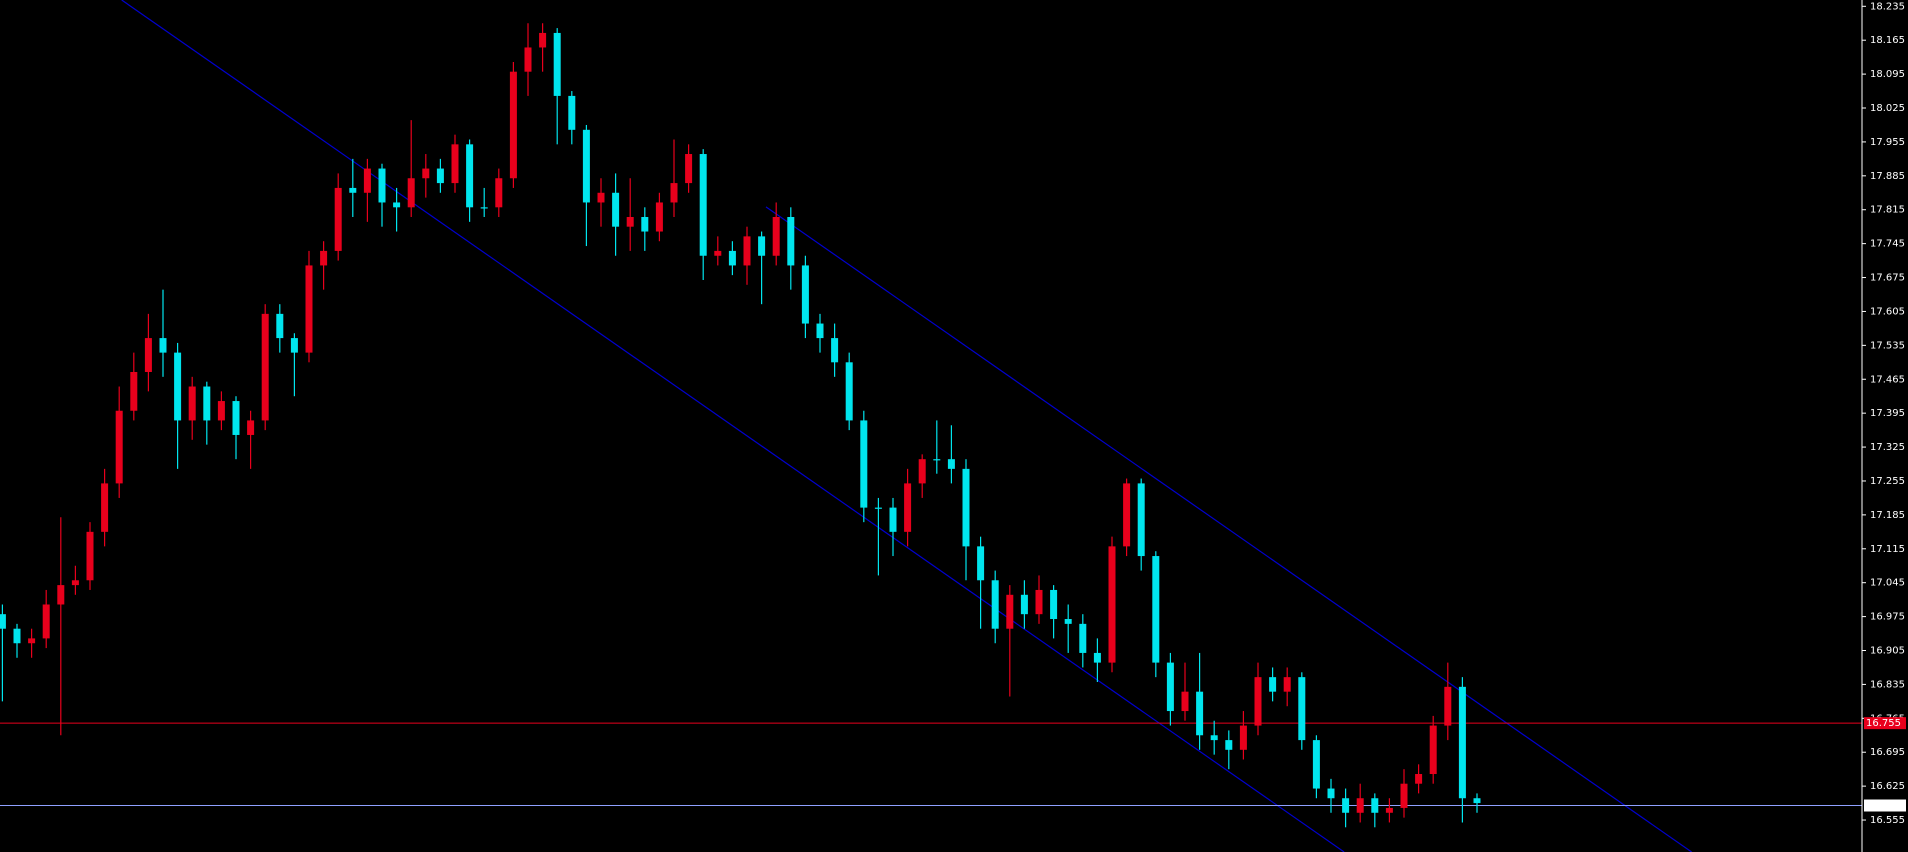  Describe the element at coordinates (1887, 583) in the screenshot. I see `y-tick-label: 17.045` at that location.